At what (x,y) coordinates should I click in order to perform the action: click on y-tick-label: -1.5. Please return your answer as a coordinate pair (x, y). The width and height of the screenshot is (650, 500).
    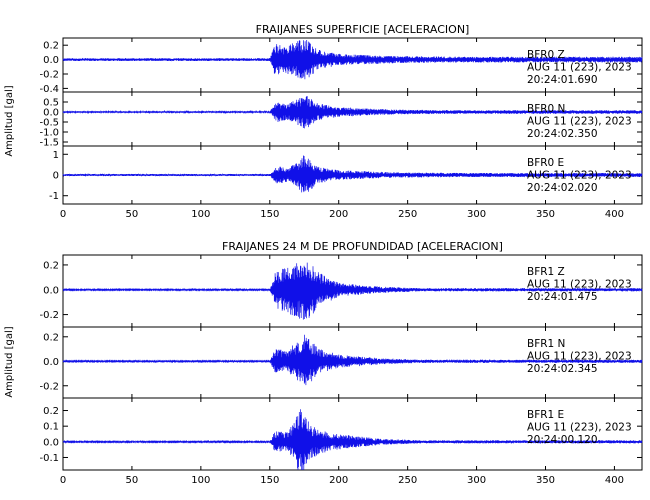
    Looking at the image, I should click on (49, 143).